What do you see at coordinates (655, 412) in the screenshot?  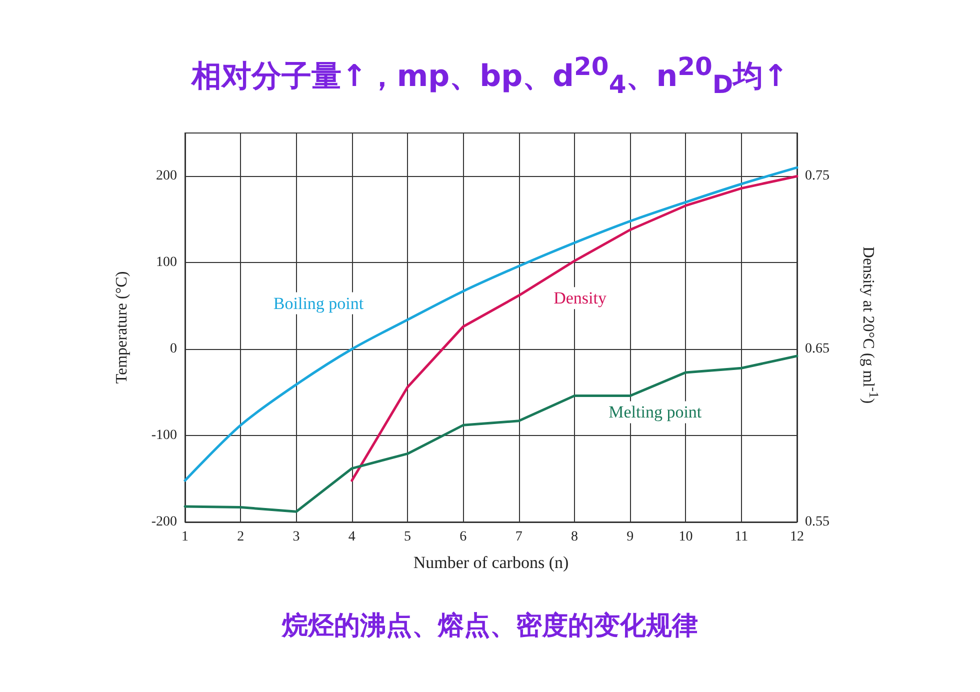 I see `annotation: Melting point` at bounding box center [655, 412].